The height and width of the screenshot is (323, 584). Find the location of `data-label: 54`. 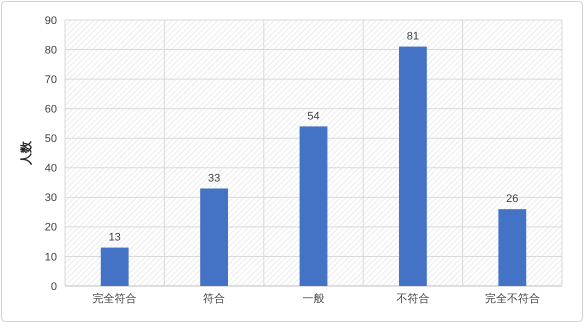

data-label: 54 is located at coordinates (313, 116).